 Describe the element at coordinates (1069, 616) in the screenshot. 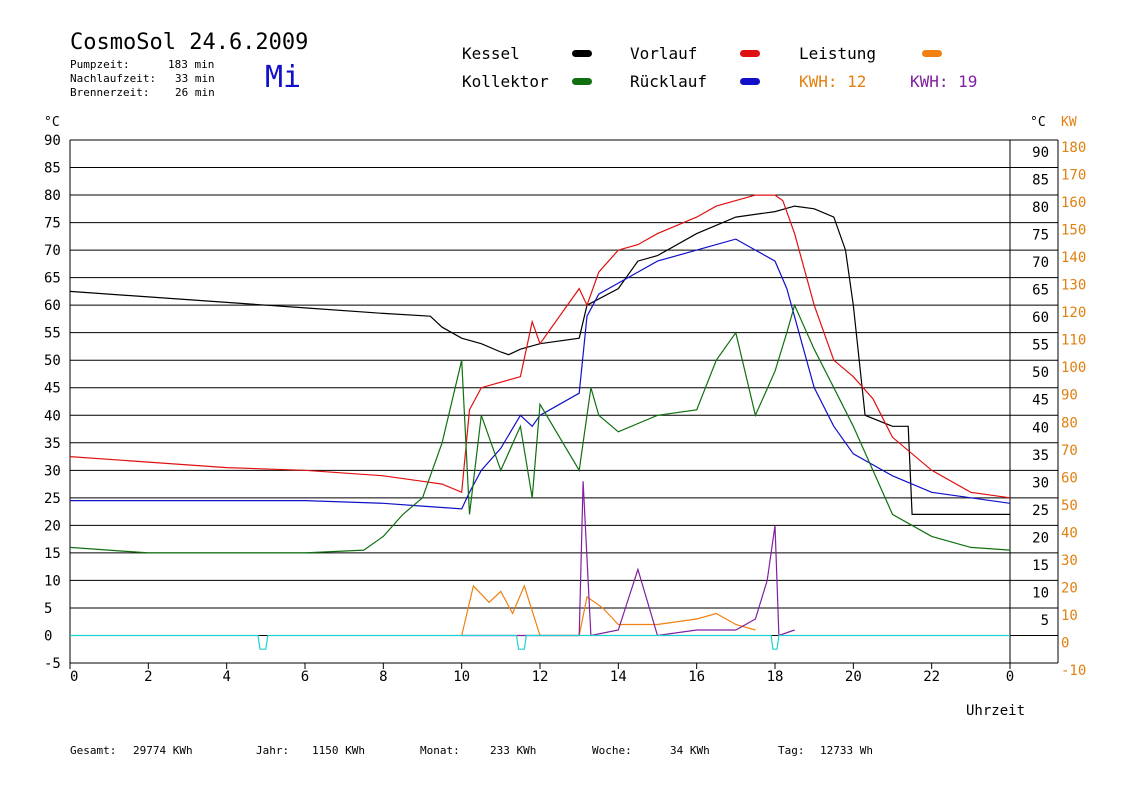

I see `y-tick-right-kw: 10` at that location.